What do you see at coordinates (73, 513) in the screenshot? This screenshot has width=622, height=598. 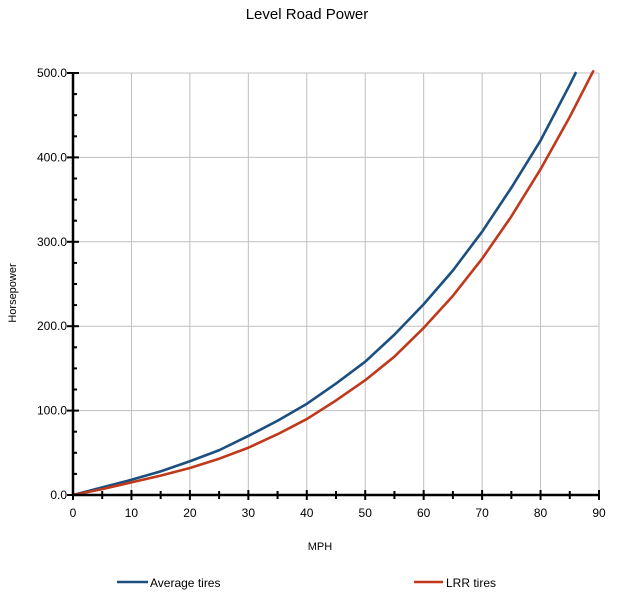 I see `x-tick-label: 0` at bounding box center [73, 513].